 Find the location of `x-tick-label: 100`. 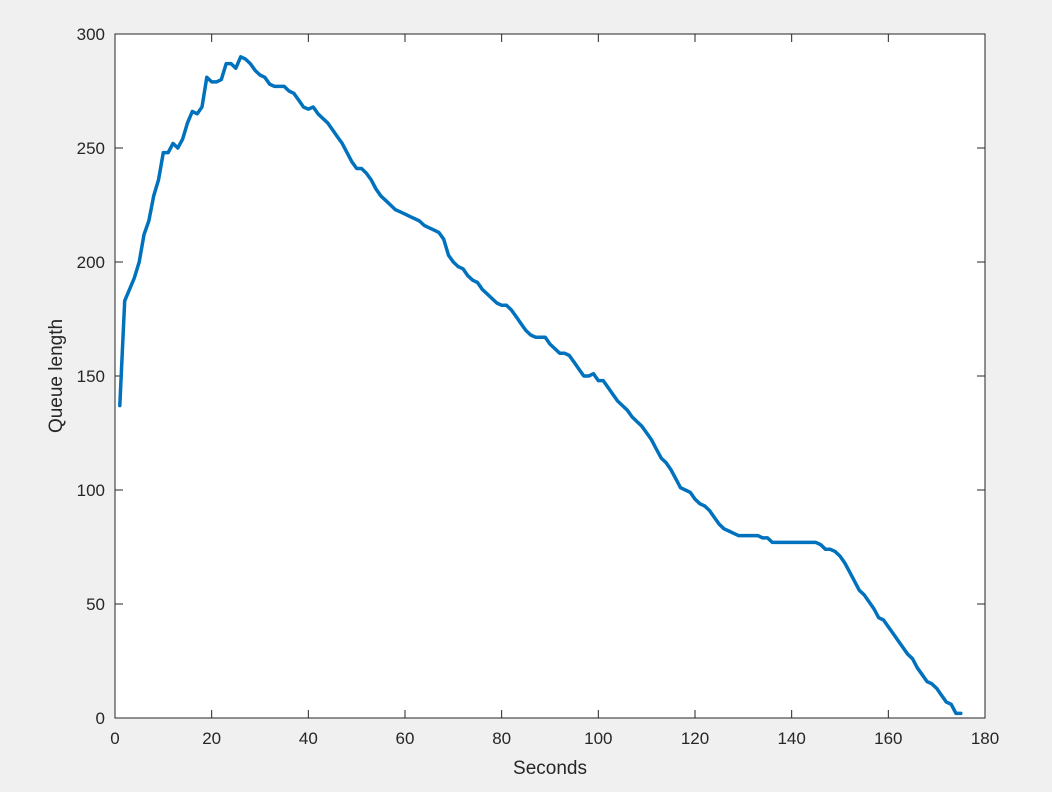

x-tick-label: 100 is located at coordinates (598, 738).